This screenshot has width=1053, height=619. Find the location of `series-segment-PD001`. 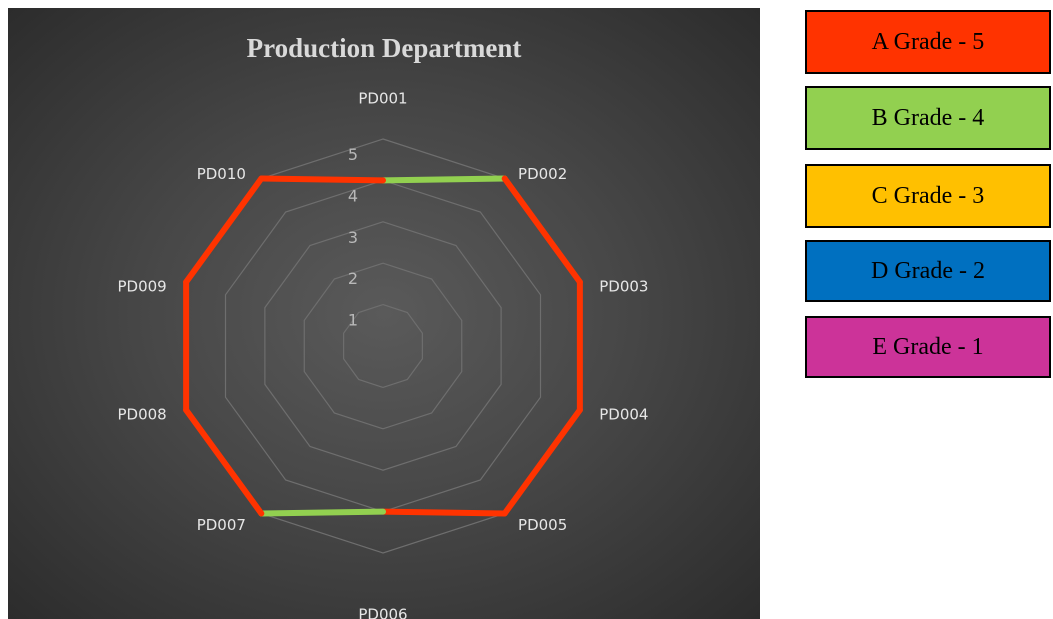

series-segment-PD001 is located at coordinates (444, 179).